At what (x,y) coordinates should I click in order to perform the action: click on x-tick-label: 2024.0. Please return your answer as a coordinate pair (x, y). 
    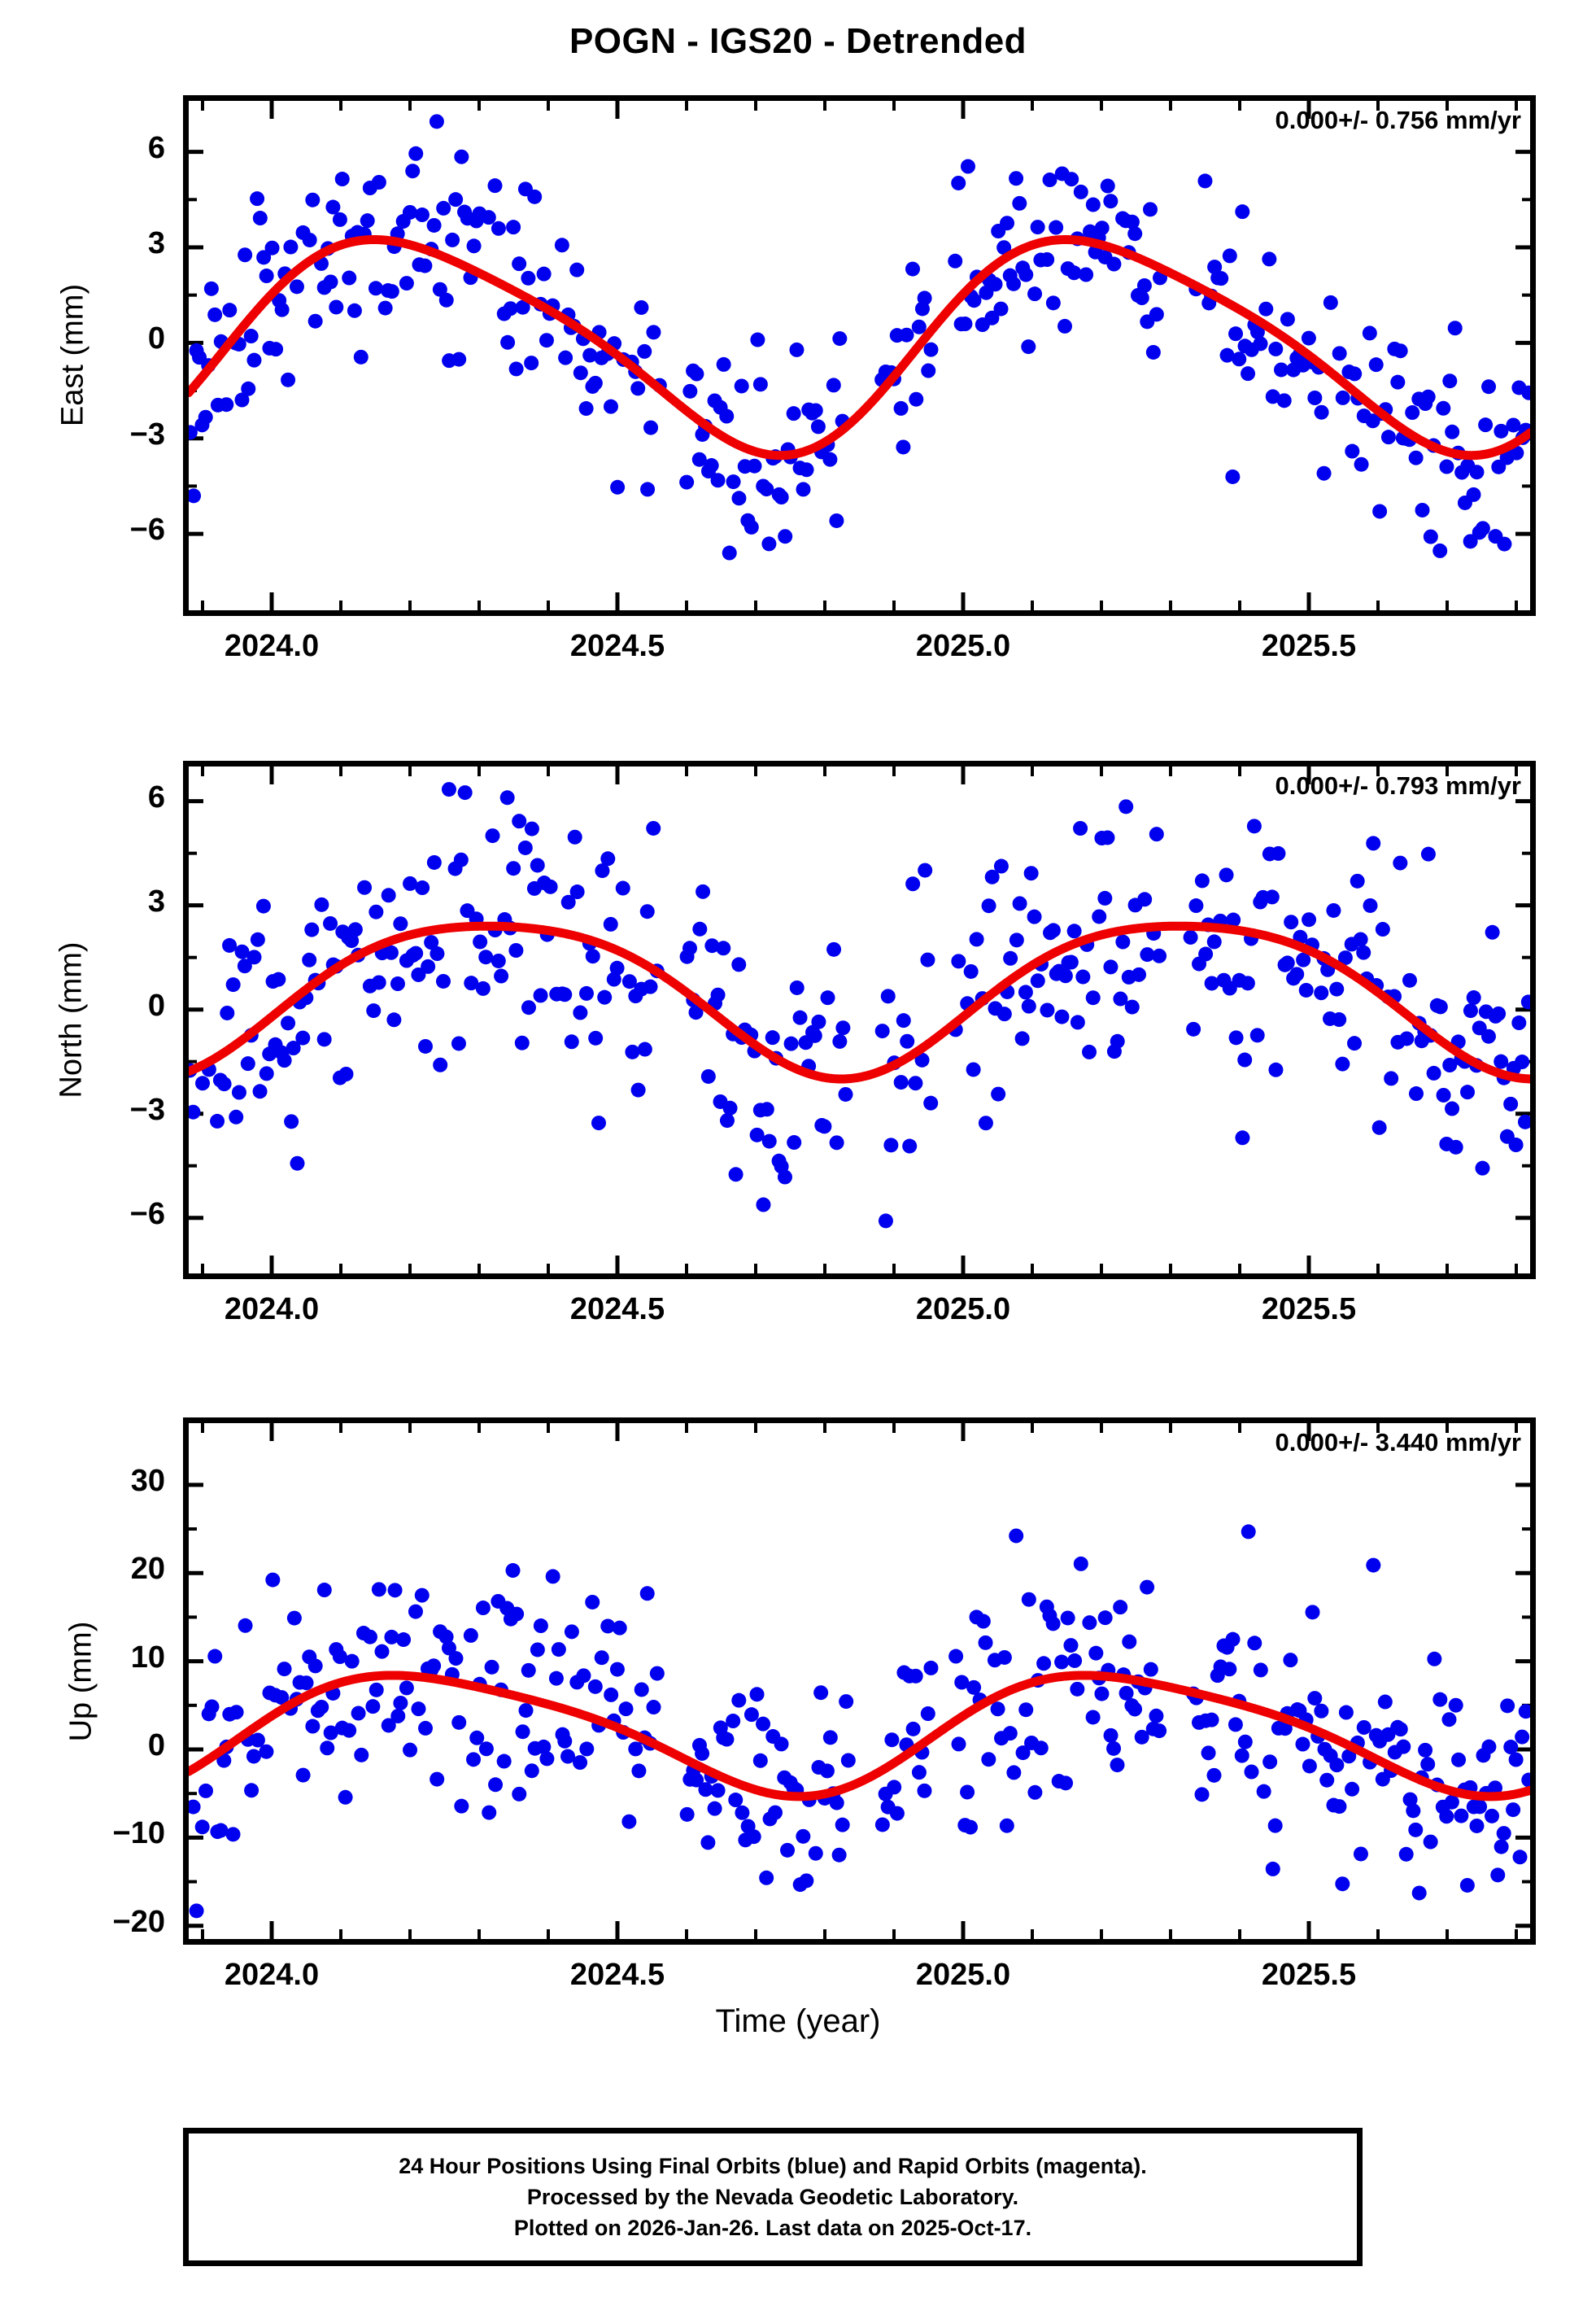
    Looking at the image, I should click on (272, 646).